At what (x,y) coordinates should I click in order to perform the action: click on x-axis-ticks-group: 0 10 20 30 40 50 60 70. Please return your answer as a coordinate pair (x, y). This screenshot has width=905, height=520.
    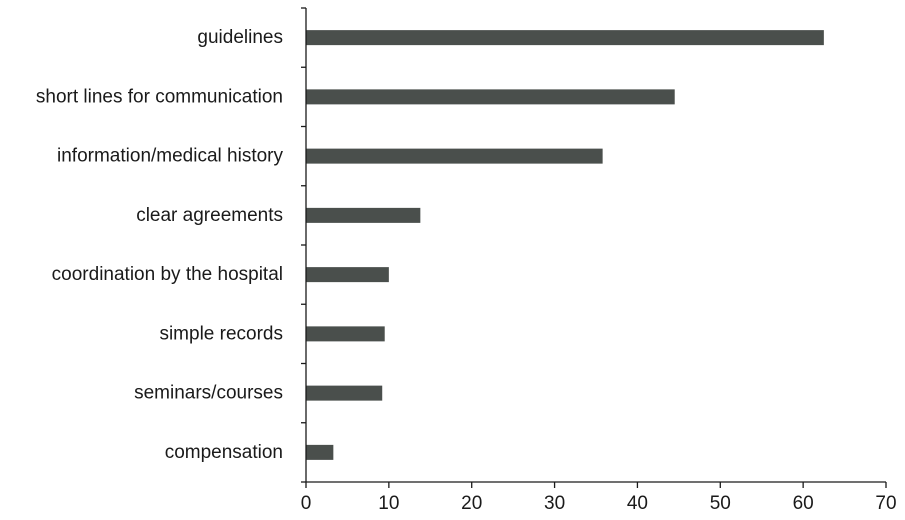
    Looking at the image, I should click on (599, 498).